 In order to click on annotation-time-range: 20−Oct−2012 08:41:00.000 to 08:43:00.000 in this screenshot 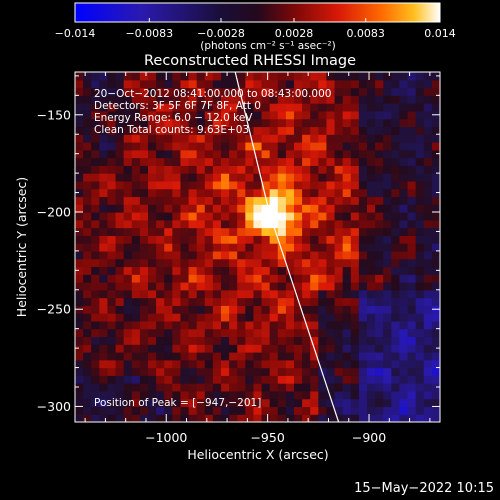, I will do `click(213, 94)`.